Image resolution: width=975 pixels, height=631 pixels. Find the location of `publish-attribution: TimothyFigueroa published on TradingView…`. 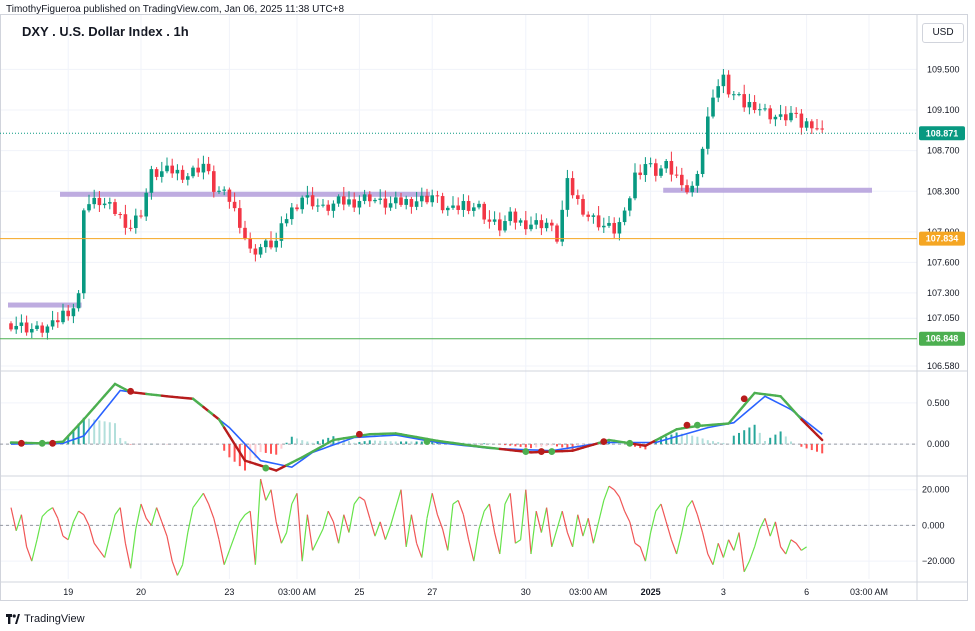

publish-attribution: TimothyFigueroa published on TradingView… is located at coordinates (175, 9).